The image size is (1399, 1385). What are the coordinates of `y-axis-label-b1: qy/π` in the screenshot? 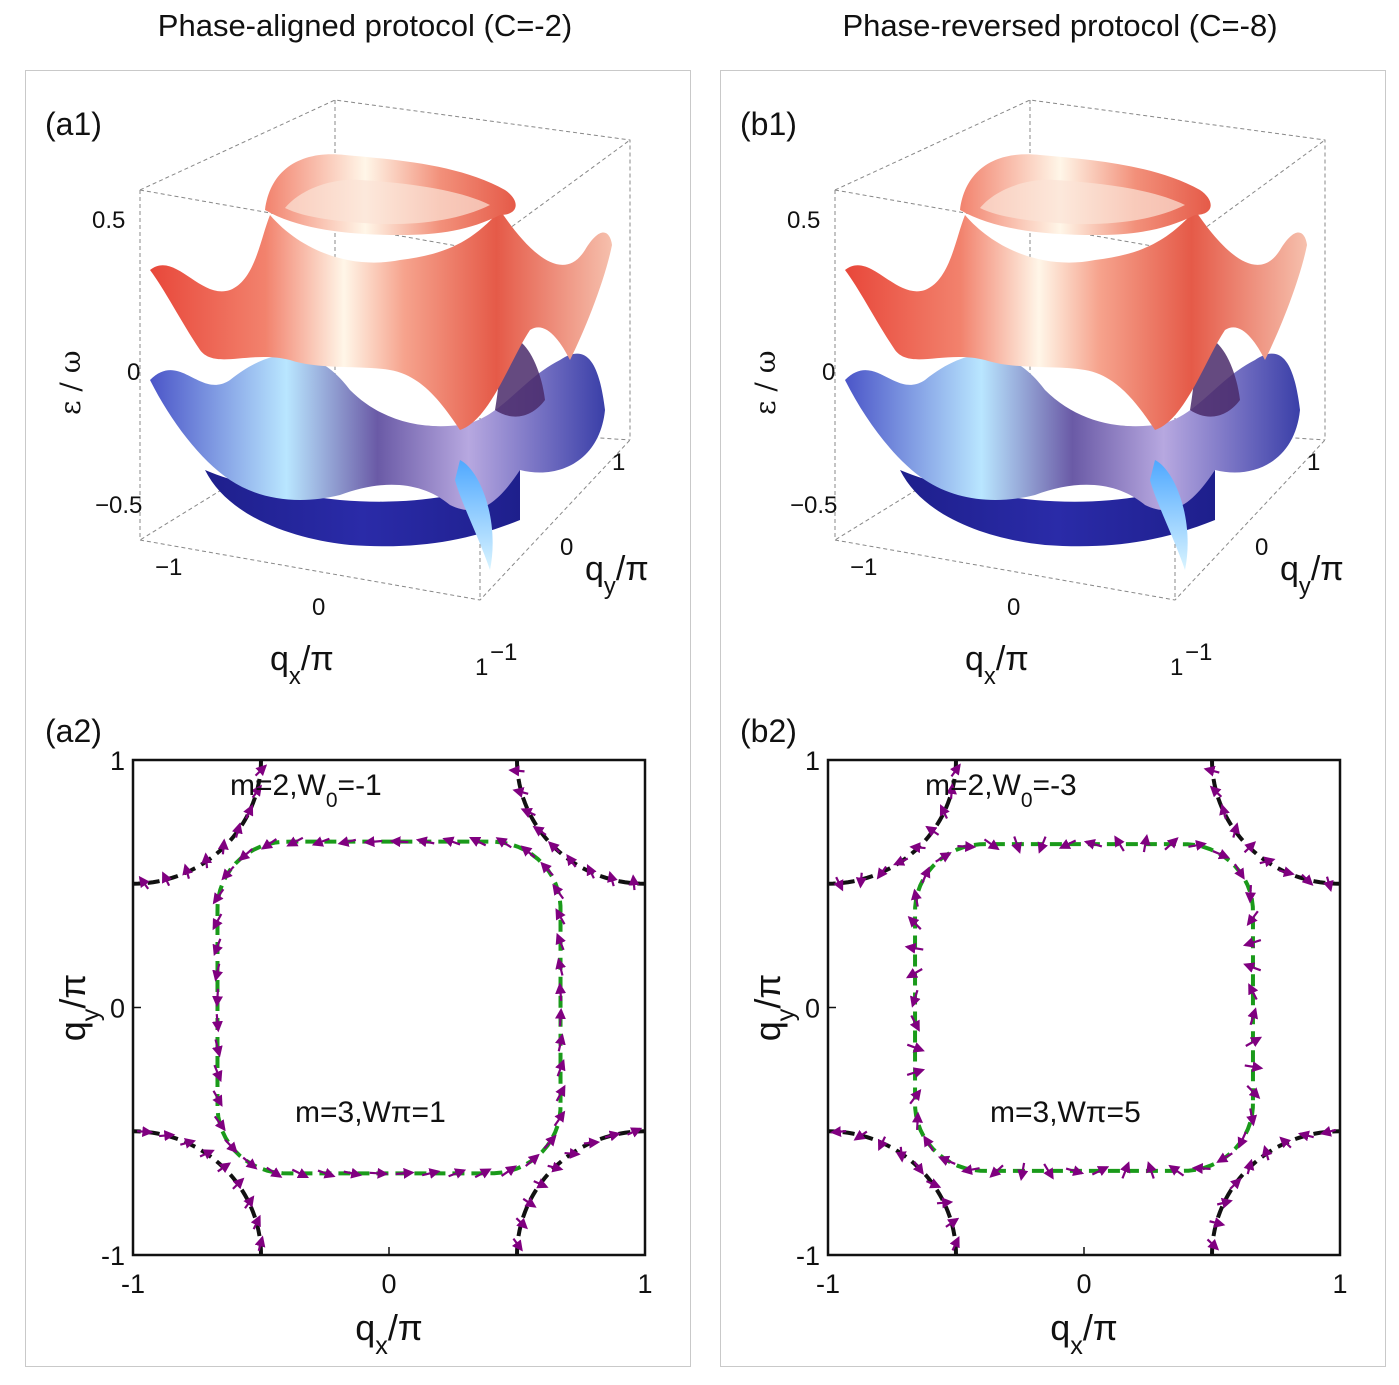 It's located at (1312, 575).